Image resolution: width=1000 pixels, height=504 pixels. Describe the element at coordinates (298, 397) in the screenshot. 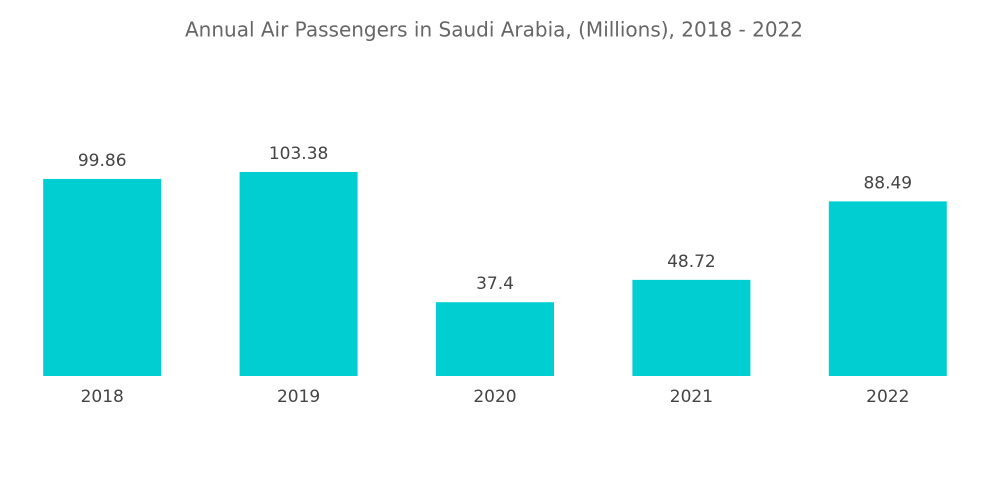

I see `x-tick-label: 2019` at that location.